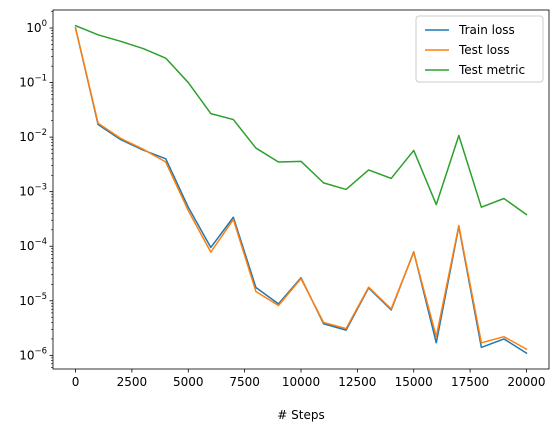 The height and width of the screenshot is (432, 559). What do you see at coordinates (132, 382) in the screenshot?
I see `x-tick-label: 2500` at bounding box center [132, 382].